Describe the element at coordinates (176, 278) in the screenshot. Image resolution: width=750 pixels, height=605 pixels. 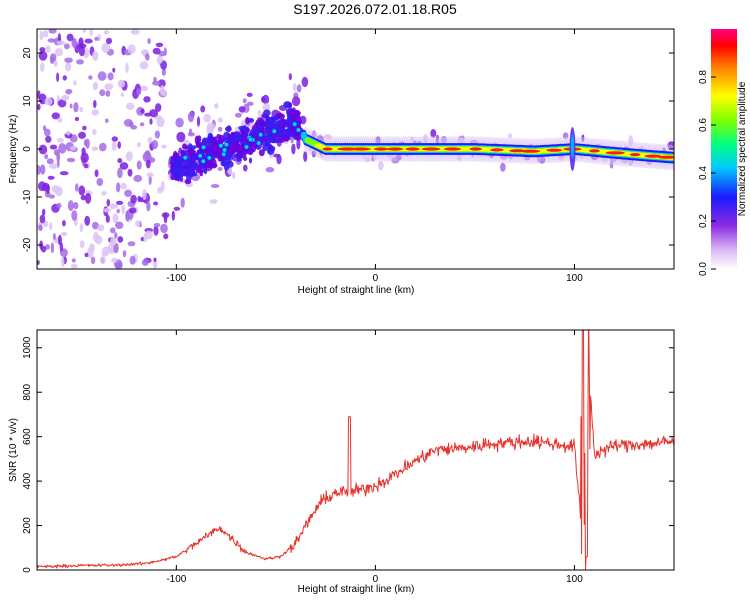
I see `x-tick-label: -100` at that location.